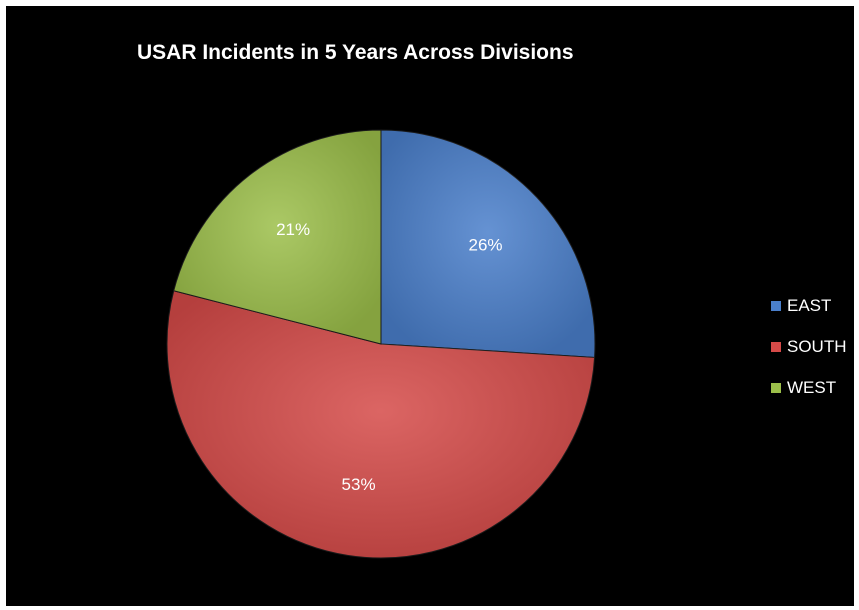 This screenshot has width=859, height=610. I want to click on legend-label-south: SOUTH, so click(817, 346).